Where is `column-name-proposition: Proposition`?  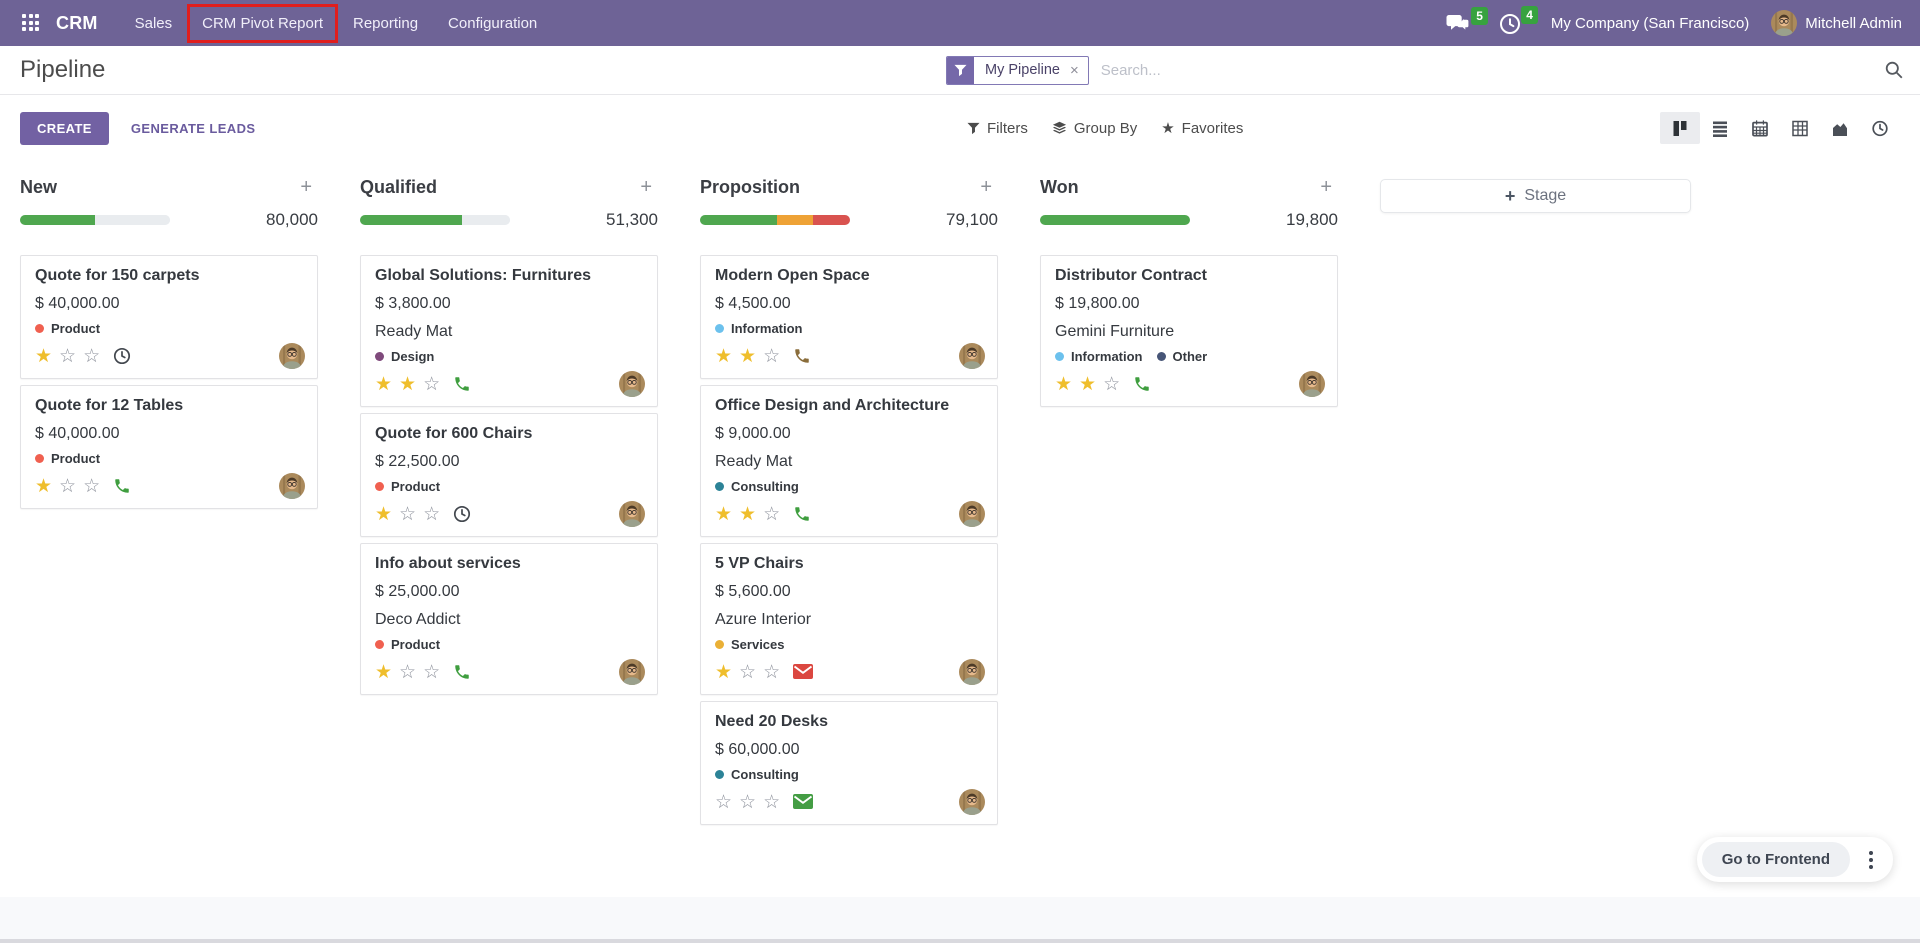
column-name-proposition: Proposition is located at coordinates (750, 186).